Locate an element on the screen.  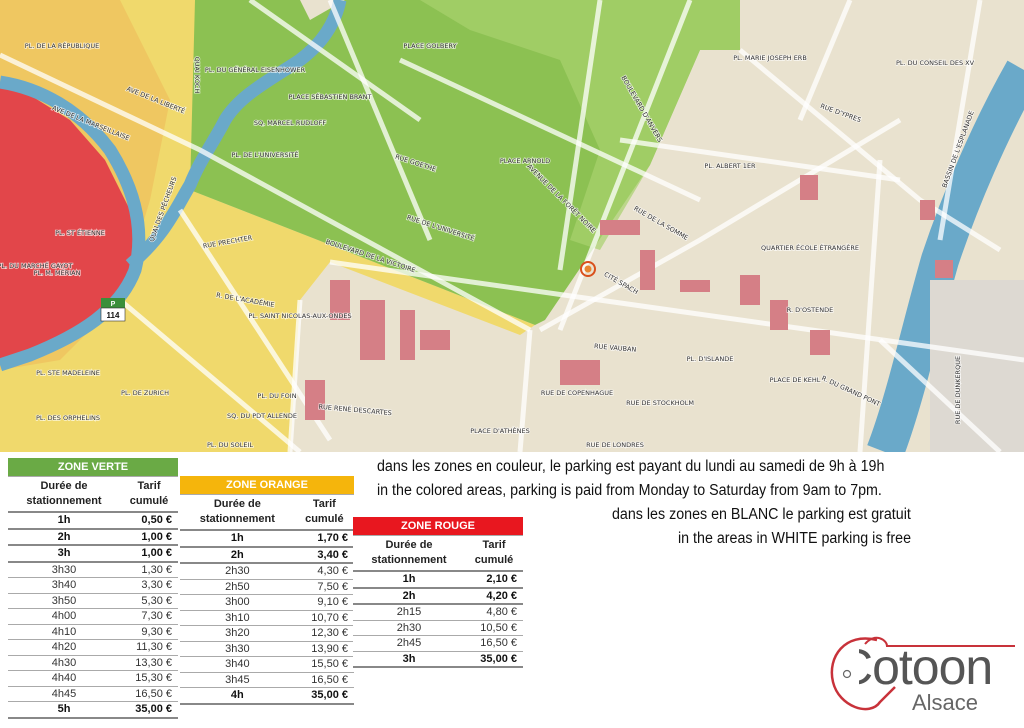
table-row: 4h40 15,30 € is located at coordinates (93, 678).